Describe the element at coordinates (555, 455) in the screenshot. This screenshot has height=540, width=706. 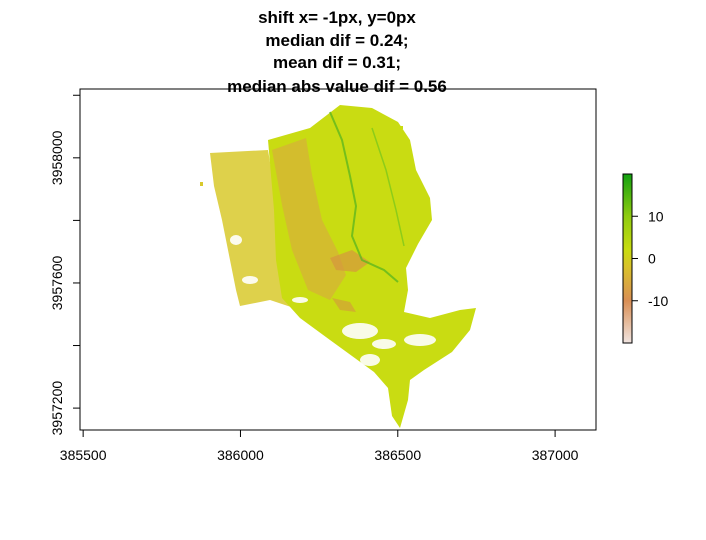
I see `x-tick-label: 387000` at that location.